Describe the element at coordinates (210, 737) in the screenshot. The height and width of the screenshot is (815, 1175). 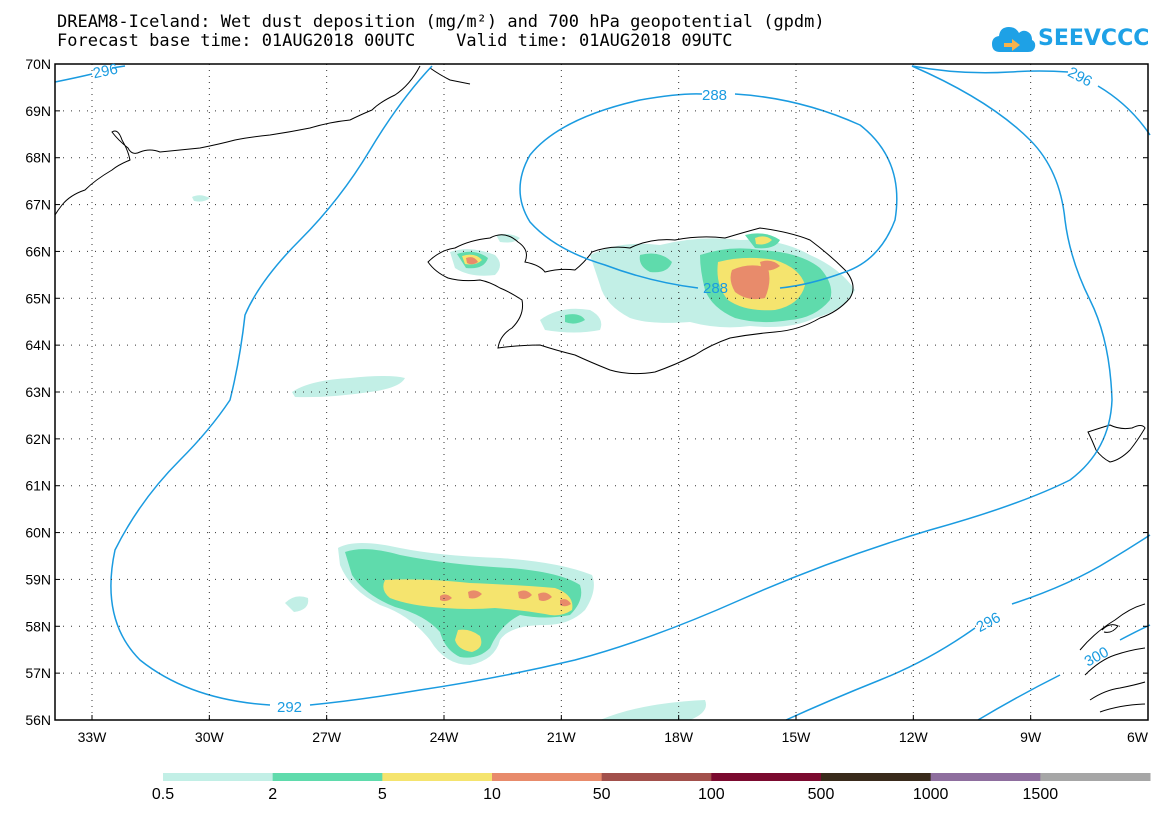
I see `longitude-label: 30W` at that location.